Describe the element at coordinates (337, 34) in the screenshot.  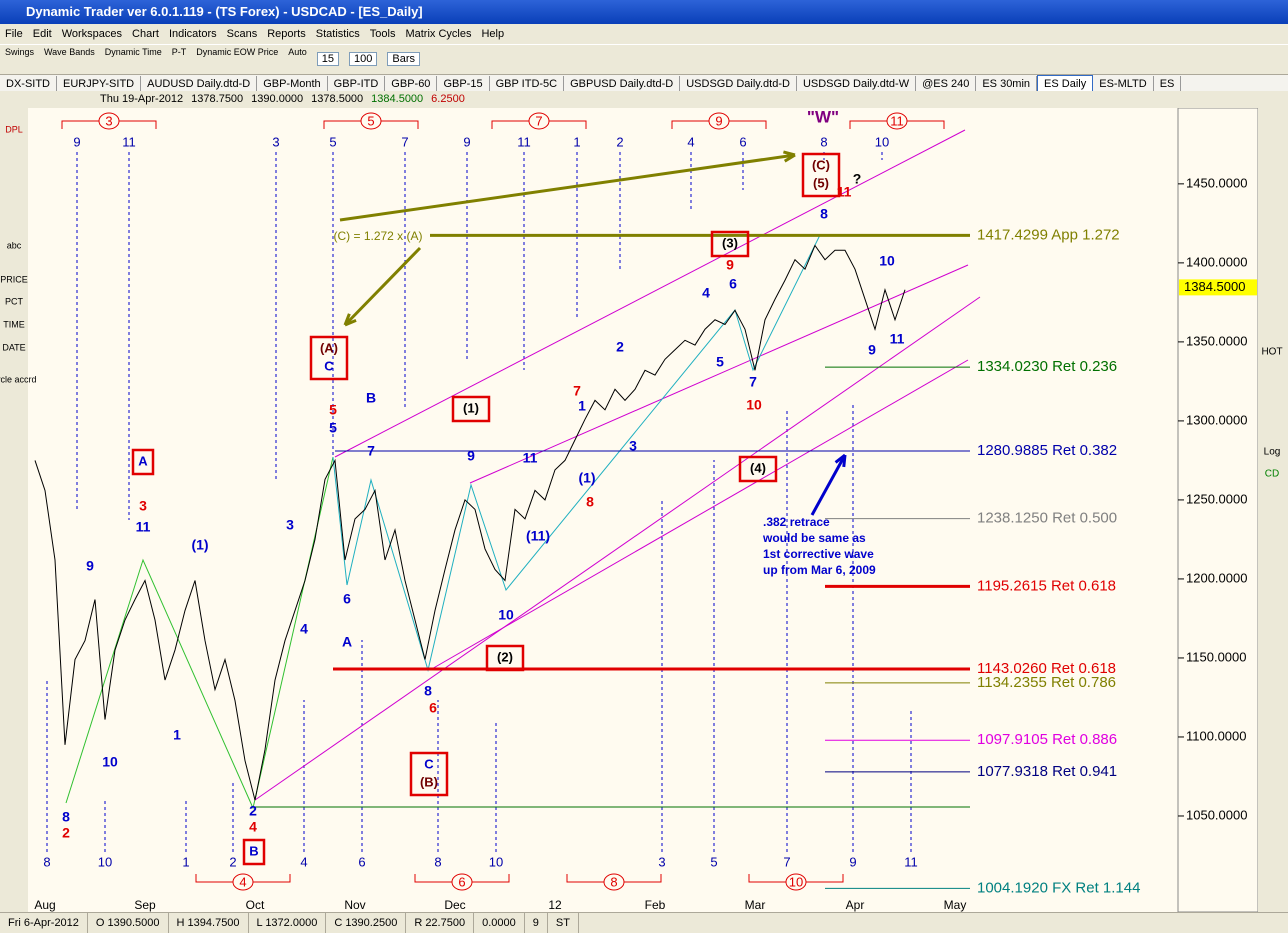
I see `menu-item: Statistics` at that location.